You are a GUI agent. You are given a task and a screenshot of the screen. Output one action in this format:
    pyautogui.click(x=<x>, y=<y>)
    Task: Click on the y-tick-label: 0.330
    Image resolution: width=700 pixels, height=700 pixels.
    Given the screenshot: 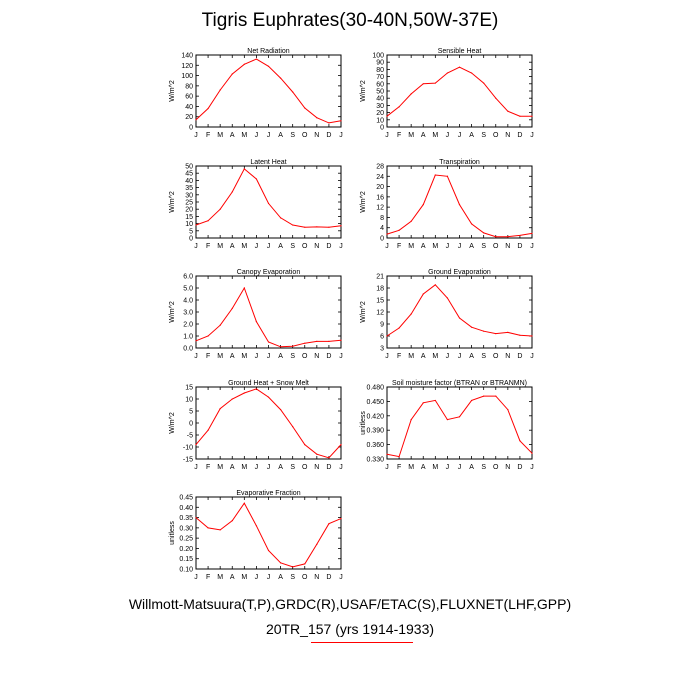 What is the action you would take?
    pyautogui.click(x=375, y=460)
    